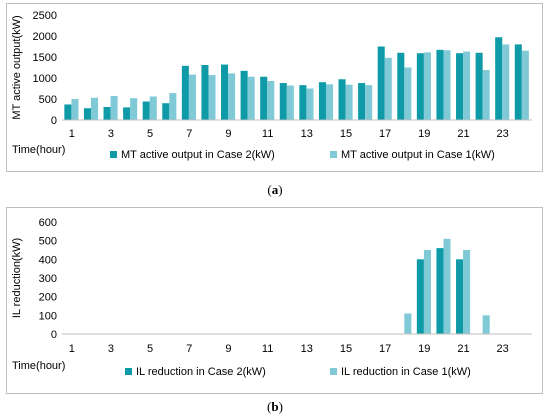 The width and height of the screenshot is (550, 418). I want to click on legend-label: IL reduction in Case 1(kW), so click(406, 372).